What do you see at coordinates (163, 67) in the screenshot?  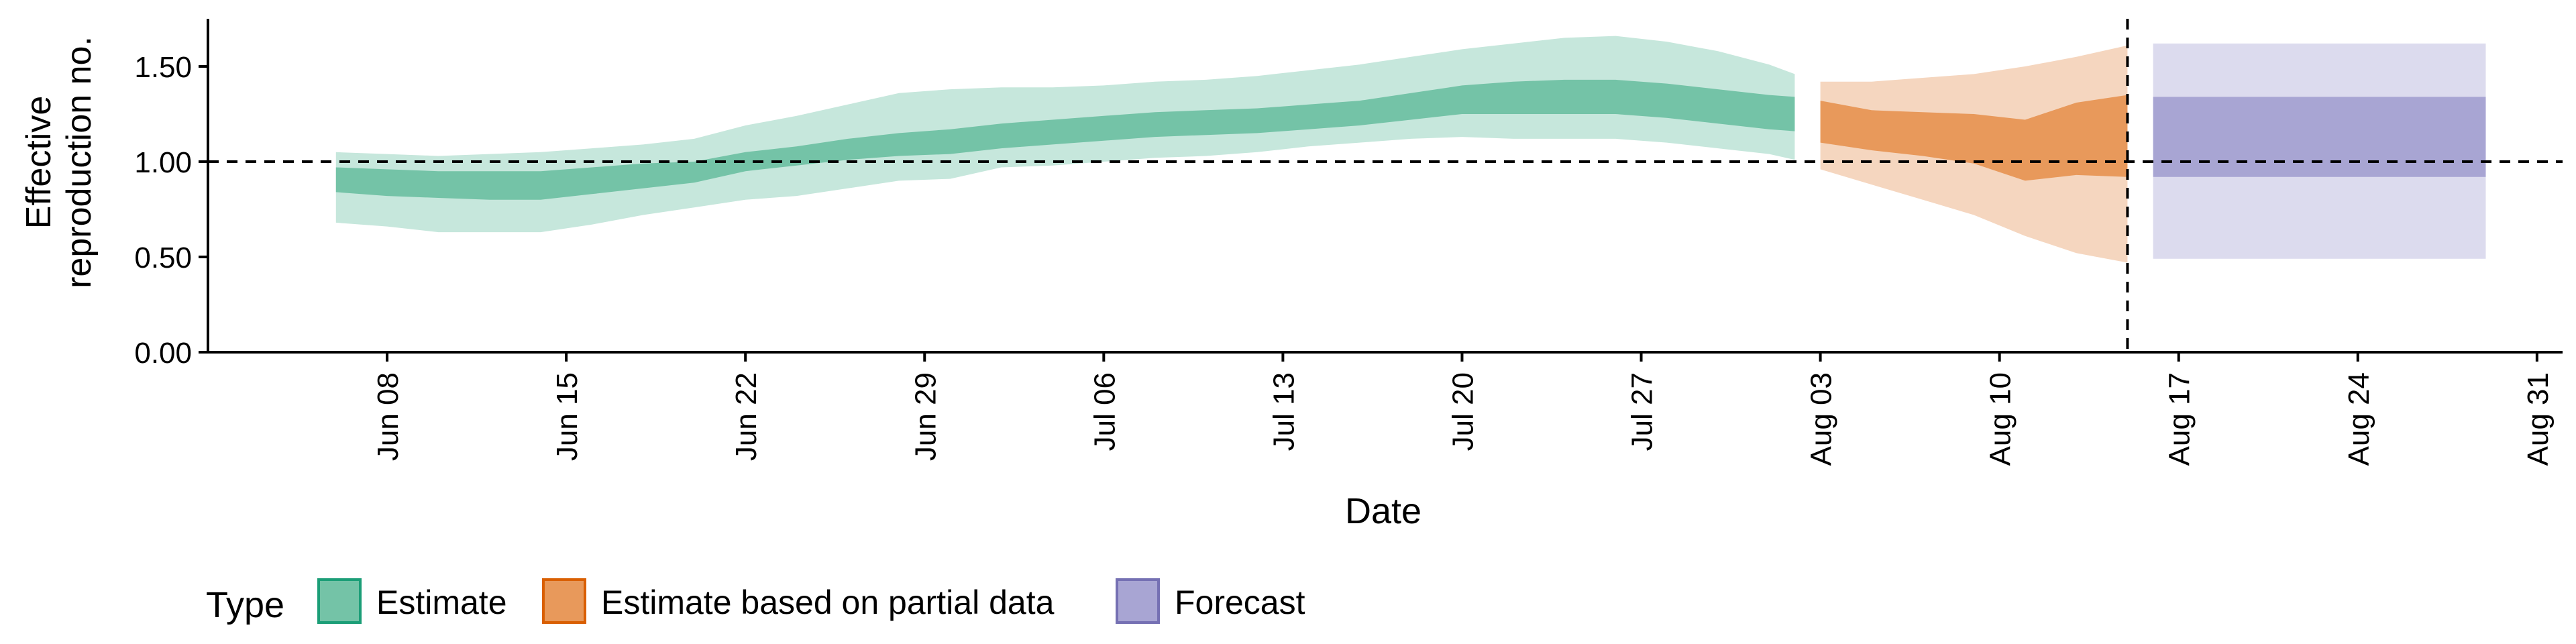 I see `y-tick-label: 1.50` at bounding box center [163, 67].